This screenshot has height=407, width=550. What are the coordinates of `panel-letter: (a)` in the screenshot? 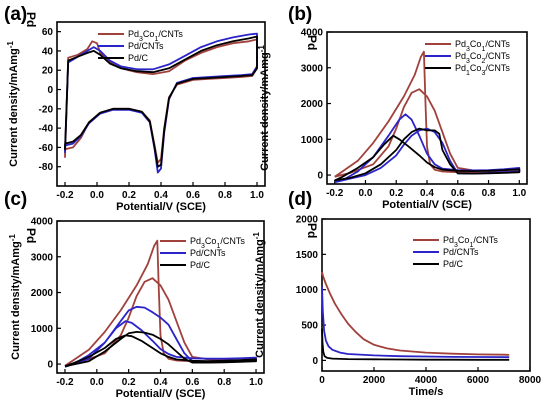 It's located at (15, 14).